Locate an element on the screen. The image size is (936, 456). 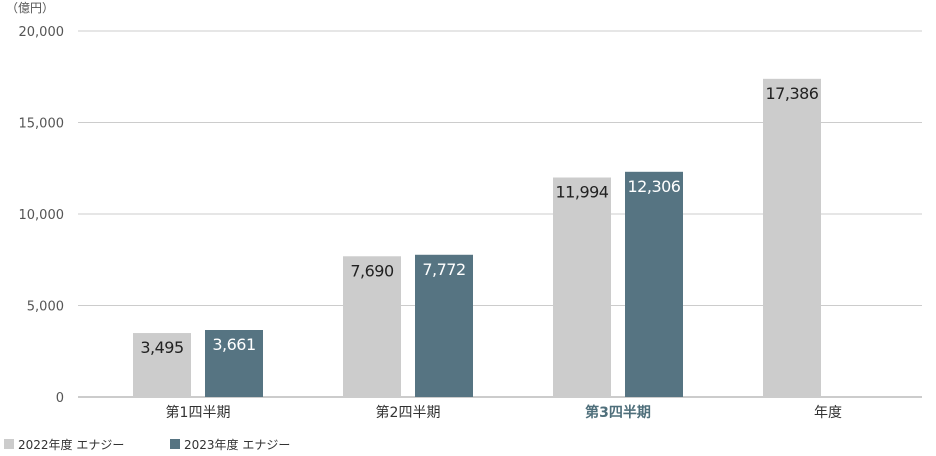
legend: 2022年度 エナジー 2023年度 エナジー is located at coordinates (147, 444).